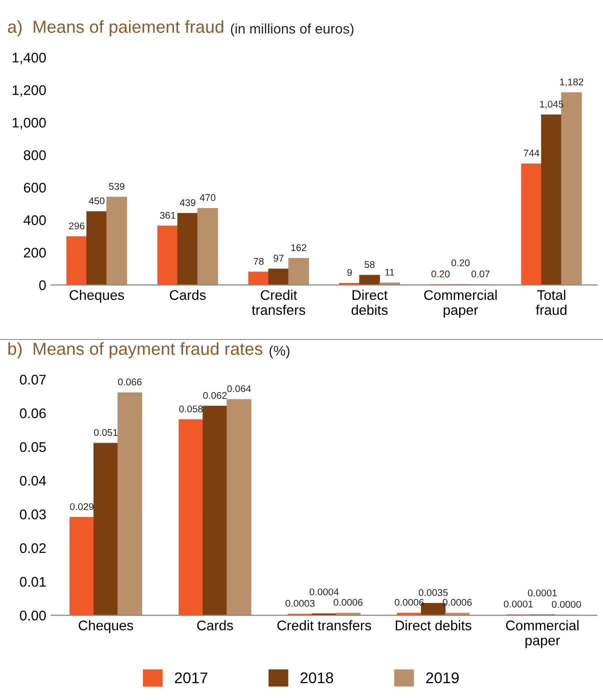 Image resolution: width=603 pixels, height=700 pixels. What do you see at coordinates (317, 678) in the screenshot?
I see `legend-label: 2018` at bounding box center [317, 678].